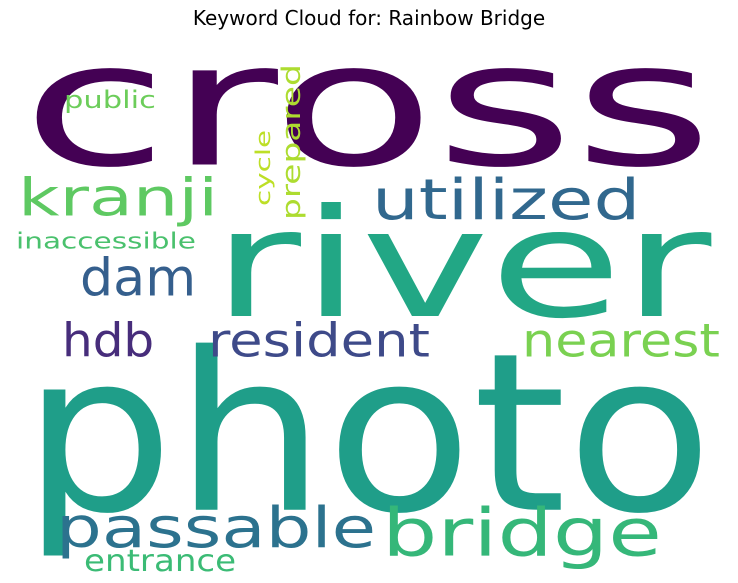 This screenshot has height=583, width=738. Describe the element at coordinates (118, 198) in the screenshot. I see `word-kranji: kranji` at that location.